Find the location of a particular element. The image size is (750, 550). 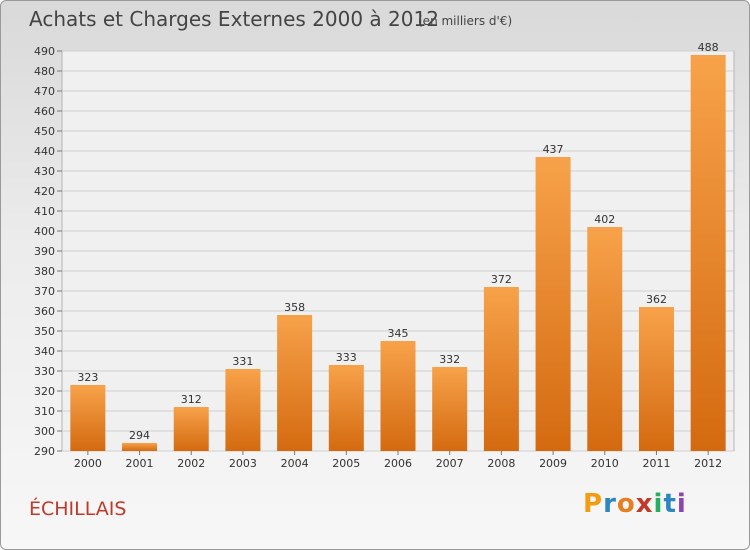

x-tick-label: 2000 is located at coordinates (88, 463).